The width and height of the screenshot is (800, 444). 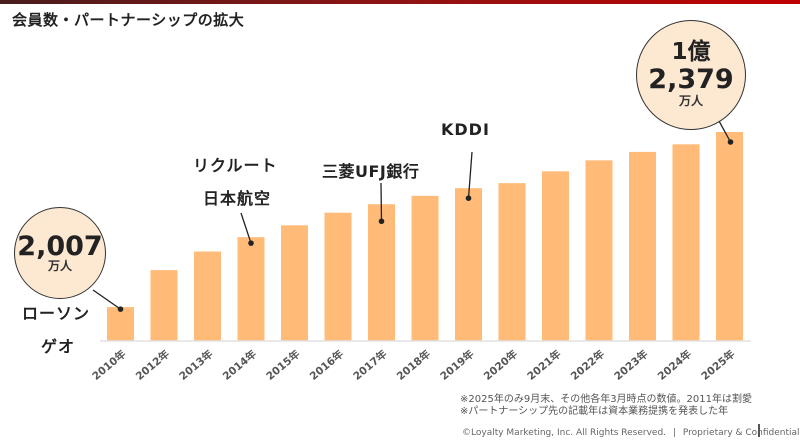 What do you see at coordinates (326, 365) in the screenshot?
I see `x-tick-label: 2016年` at bounding box center [326, 365].